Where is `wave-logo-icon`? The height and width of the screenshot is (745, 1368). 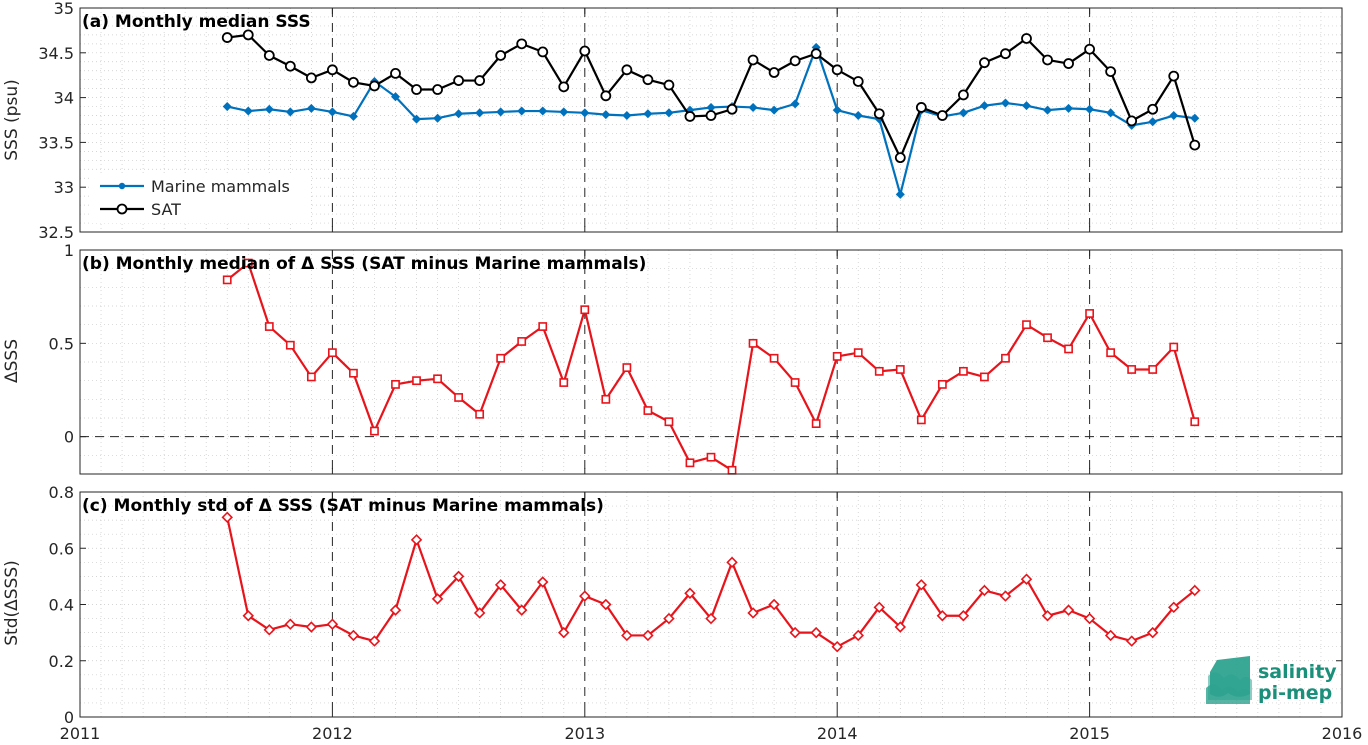 wave-logo-icon is located at coordinates (1229, 680).